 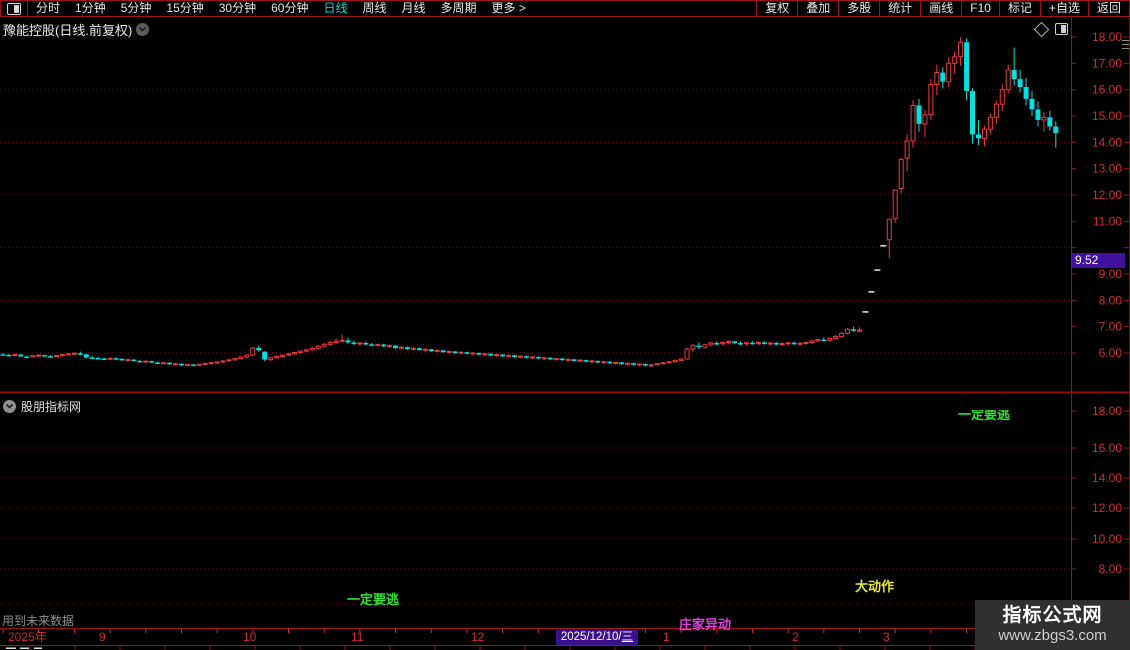 What do you see at coordinates (776, 8) in the screenshot?
I see `tool-item: 复权` at bounding box center [776, 8].